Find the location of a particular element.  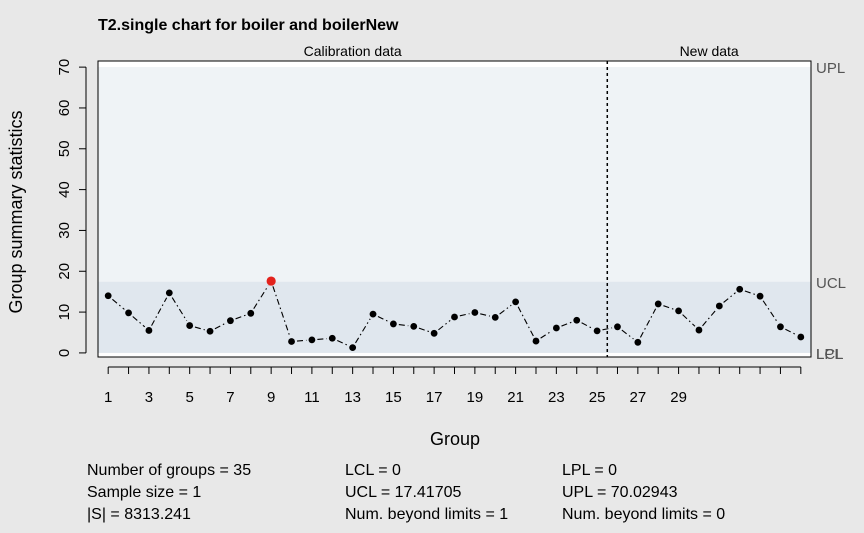

x-axis-title: Group is located at coordinates (455, 439).